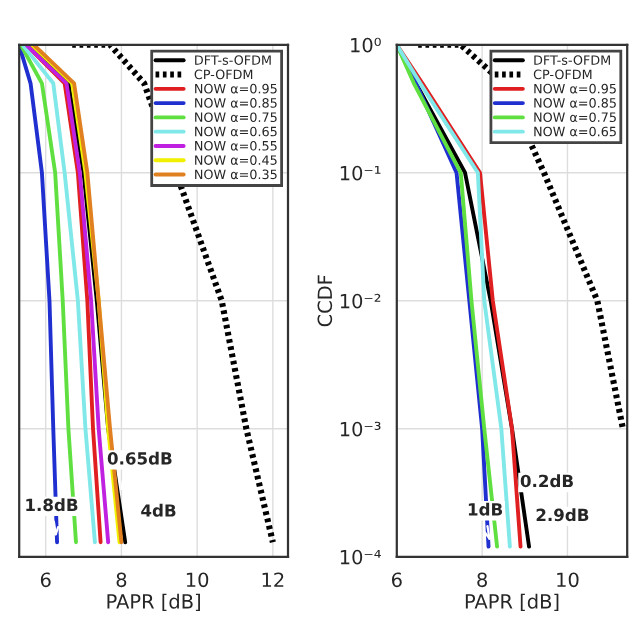 The image size is (640, 640). I want to click on annotation: 1.8dB, so click(52, 505).